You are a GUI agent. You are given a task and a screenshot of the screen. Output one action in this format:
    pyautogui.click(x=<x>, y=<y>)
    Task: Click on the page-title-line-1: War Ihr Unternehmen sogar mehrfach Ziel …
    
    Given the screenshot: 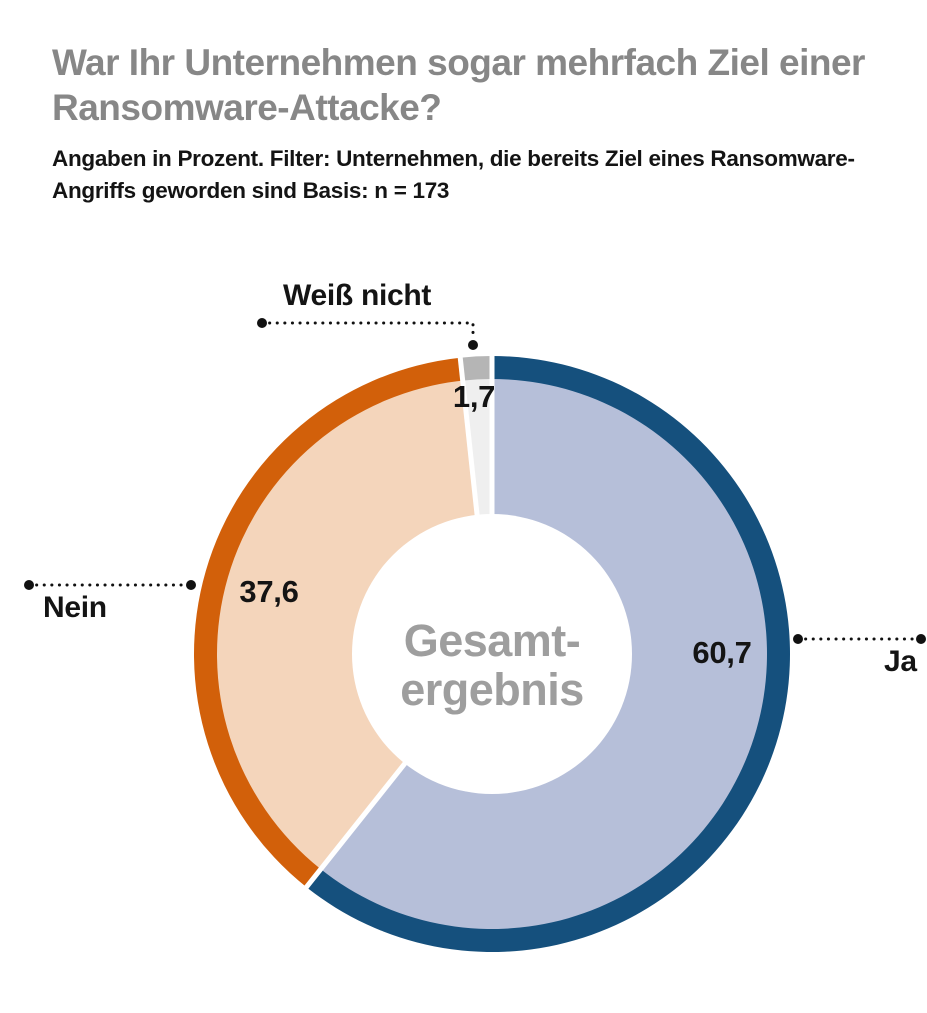 What is the action you would take?
    pyautogui.click(x=458, y=62)
    